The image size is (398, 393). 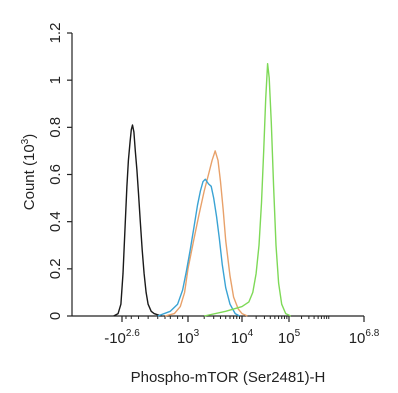 I want to click on y-tick-label: 0.8, so click(x=55, y=127).